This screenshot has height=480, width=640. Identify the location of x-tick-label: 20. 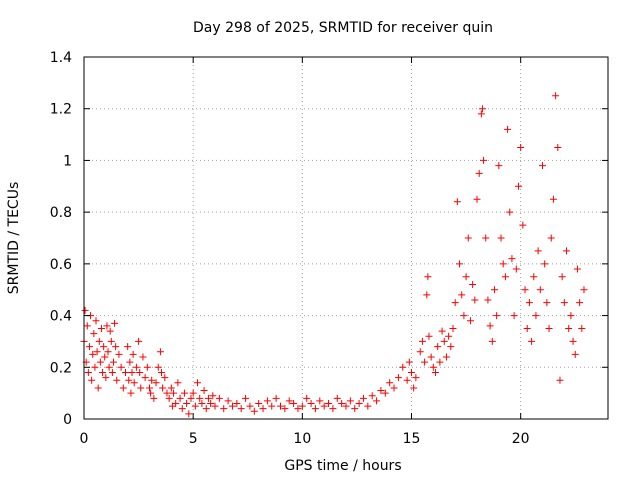
(521, 439).